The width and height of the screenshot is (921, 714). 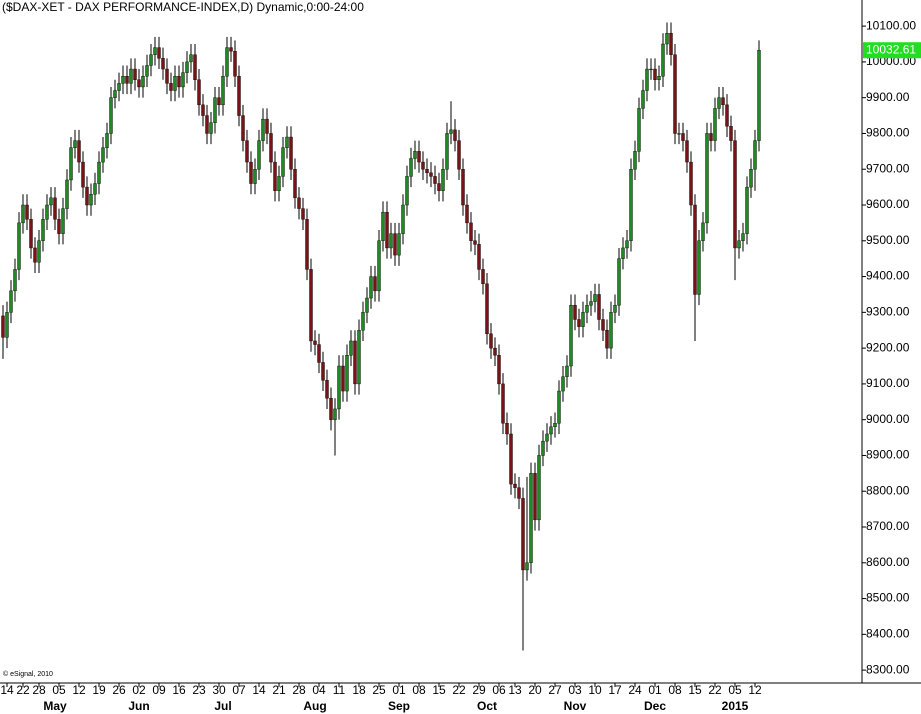 What do you see at coordinates (23, 690) in the screenshot?
I see `x-tick-label: 22` at bounding box center [23, 690].